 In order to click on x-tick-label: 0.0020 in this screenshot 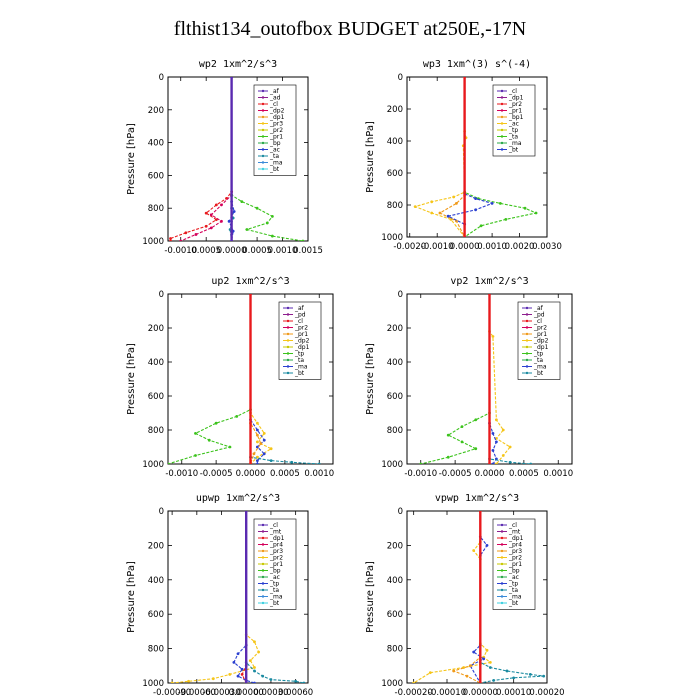, I will do `click(520, 247)`.